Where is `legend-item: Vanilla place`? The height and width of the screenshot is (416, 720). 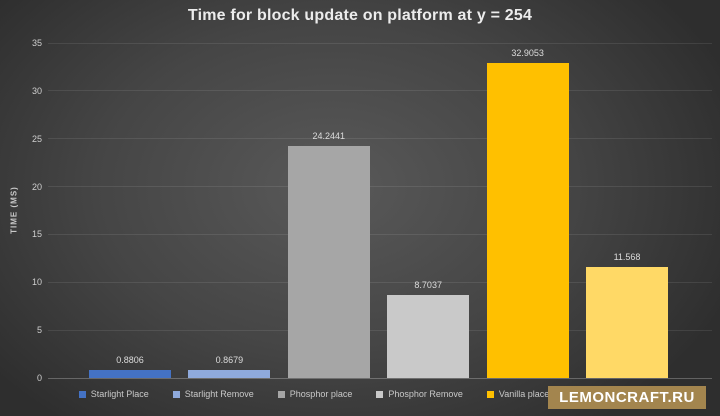
legend-item: Vanilla place is located at coordinates (518, 394).